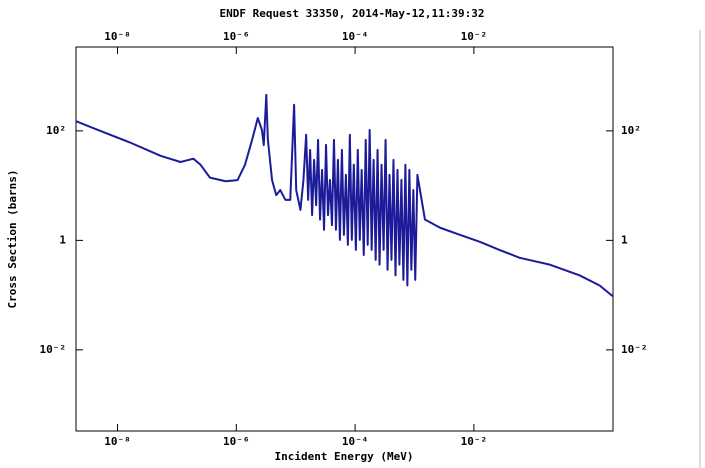  What do you see at coordinates (56, 130) in the screenshot?
I see `y-tick-label: 10²` at bounding box center [56, 130].